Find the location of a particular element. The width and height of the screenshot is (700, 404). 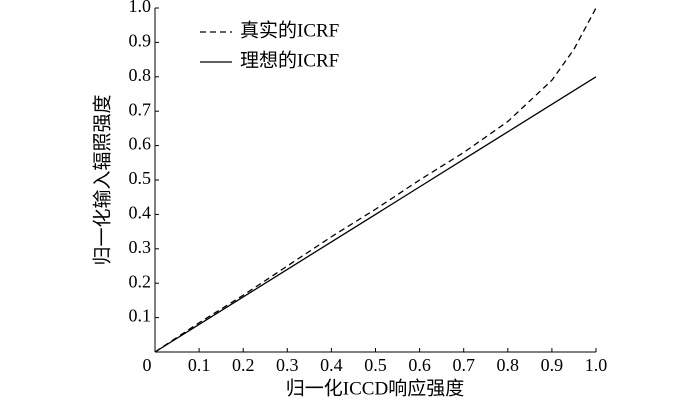

y-tick-label: 0.8 is located at coordinates (140, 75).